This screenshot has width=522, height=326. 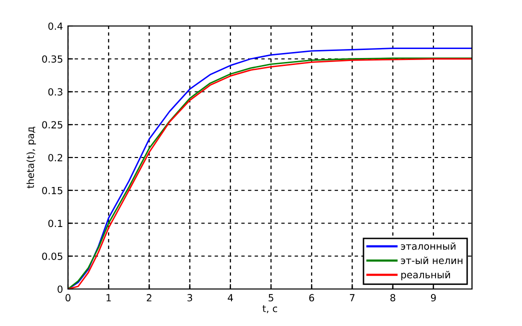 What do you see at coordinates (55, 224) in the screenshot?
I see `y-tick-label: 0.1` at bounding box center [55, 224].